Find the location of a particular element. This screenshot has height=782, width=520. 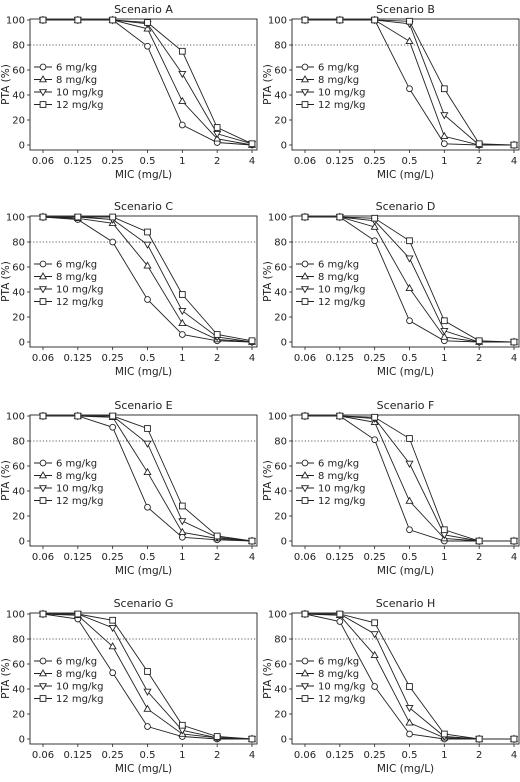

chart-title: Scenario A is located at coordinates (143, 9).